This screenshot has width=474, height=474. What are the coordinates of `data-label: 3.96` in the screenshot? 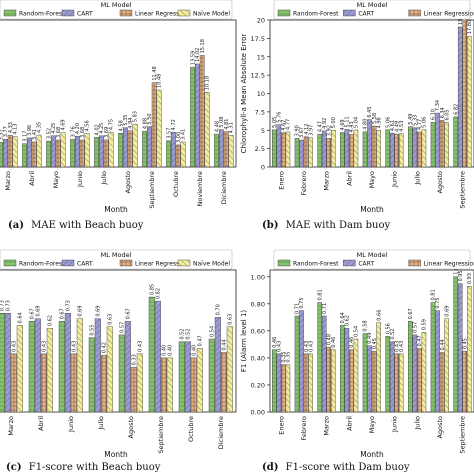 It's located at (30, 130).